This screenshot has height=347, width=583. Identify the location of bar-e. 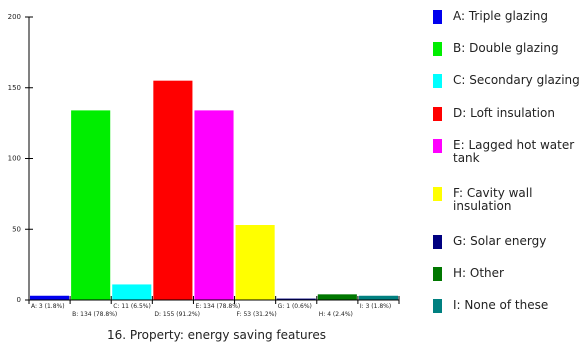
(214, 205).